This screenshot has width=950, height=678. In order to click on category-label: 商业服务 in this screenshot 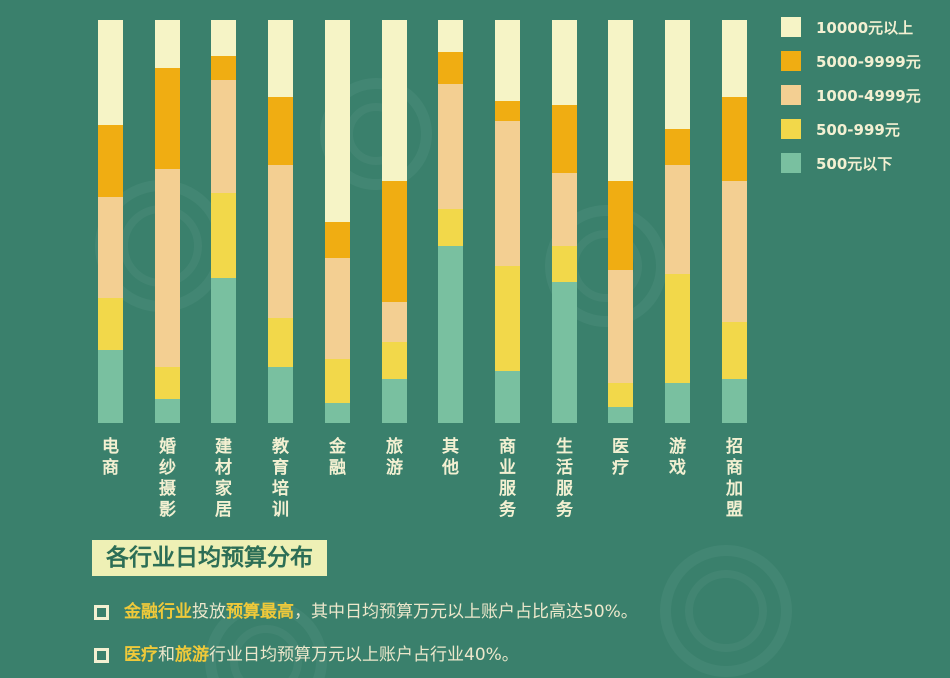, I will do `click(507, 478)`.